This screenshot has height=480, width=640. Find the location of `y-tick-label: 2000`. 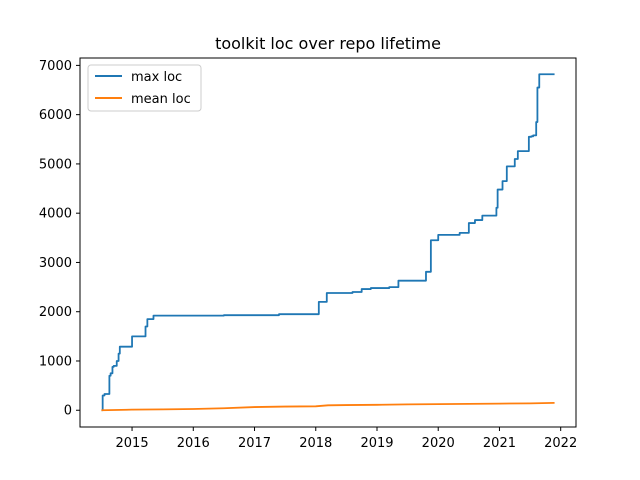

y-tick-label: 2000 is located at coordinates (55, 312).